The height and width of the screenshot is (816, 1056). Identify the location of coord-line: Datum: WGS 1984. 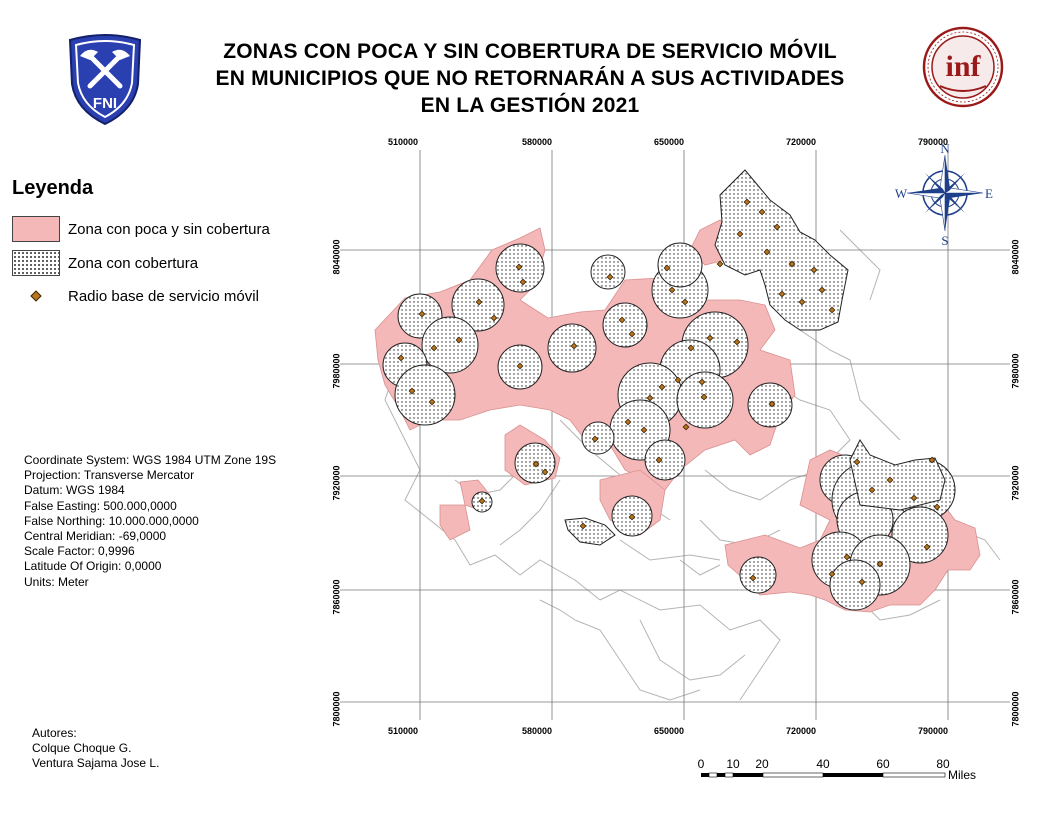
(74, 490).